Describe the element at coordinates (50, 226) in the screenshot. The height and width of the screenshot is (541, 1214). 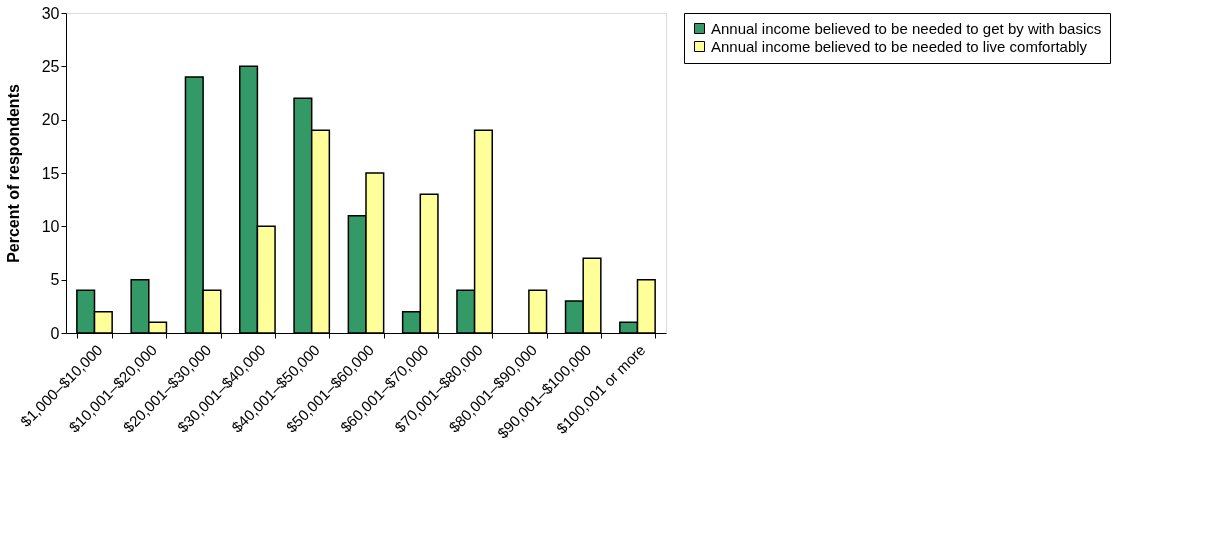
I see `y-tick-label: 10` at that location.